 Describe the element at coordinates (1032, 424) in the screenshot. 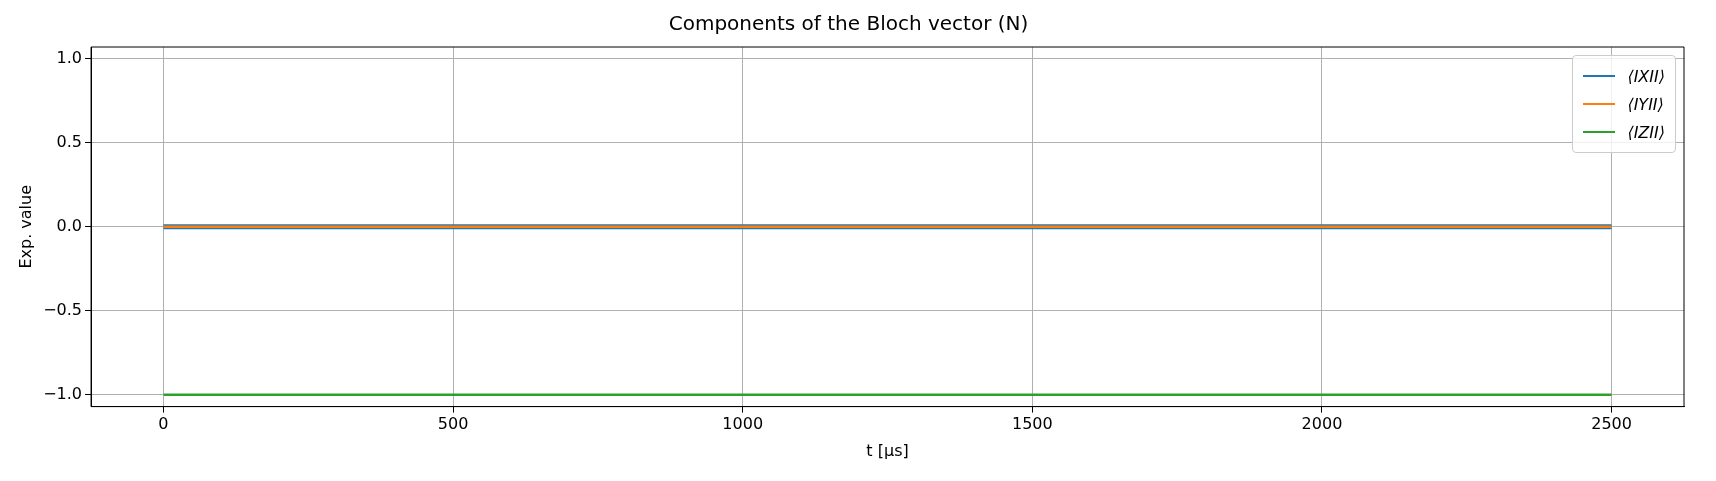

I see `x-tick-label: 1500` at that location.